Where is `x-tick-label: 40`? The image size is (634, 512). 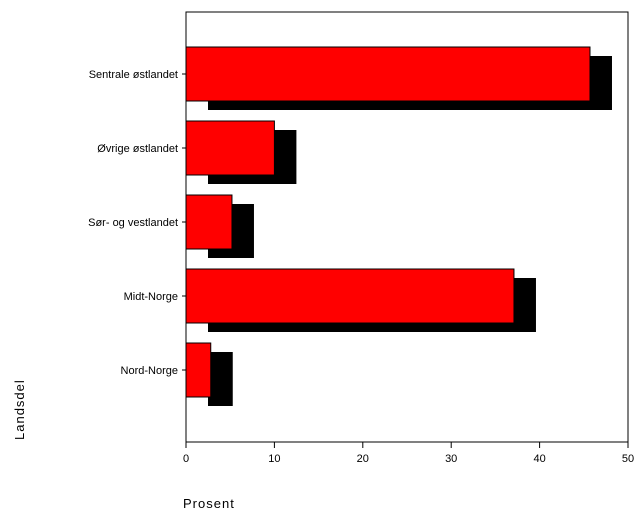
x-tick-label: 40 is located at coordinates (539, 459).